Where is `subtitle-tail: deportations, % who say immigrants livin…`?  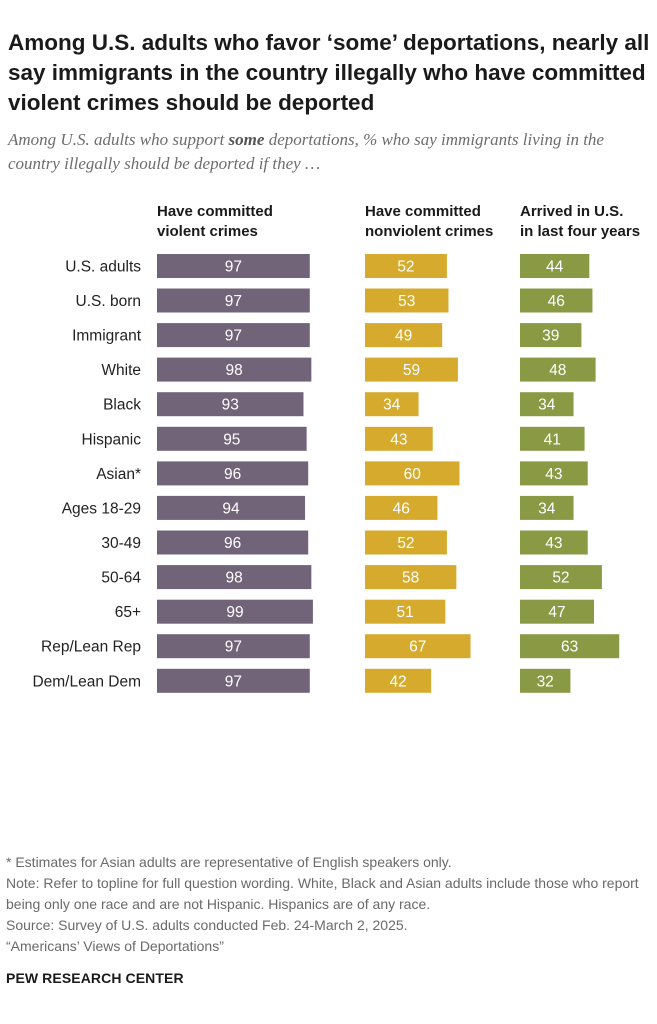 subtitle-tail: deportations, % who say immigrants livin… is located at coordinates (306, 151).